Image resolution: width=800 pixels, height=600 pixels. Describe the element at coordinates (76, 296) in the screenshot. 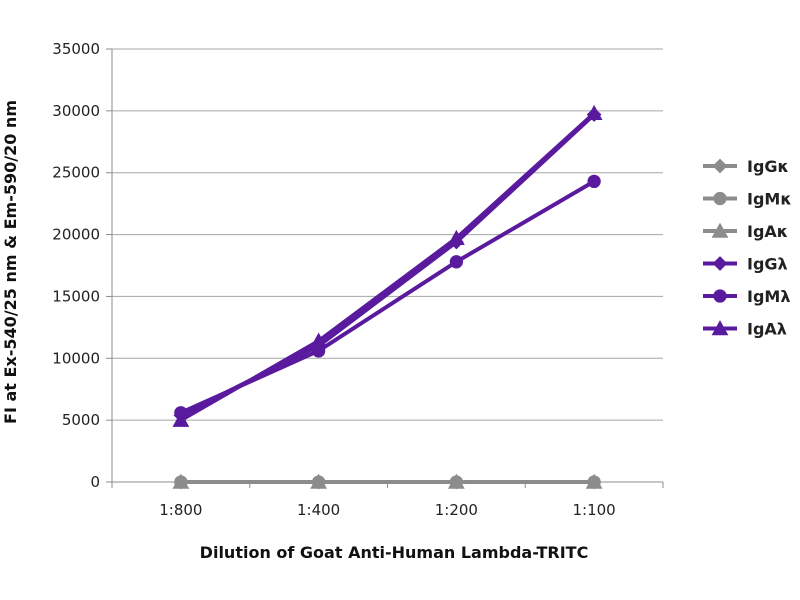

I see `y-tick-label: 15000` at that location.